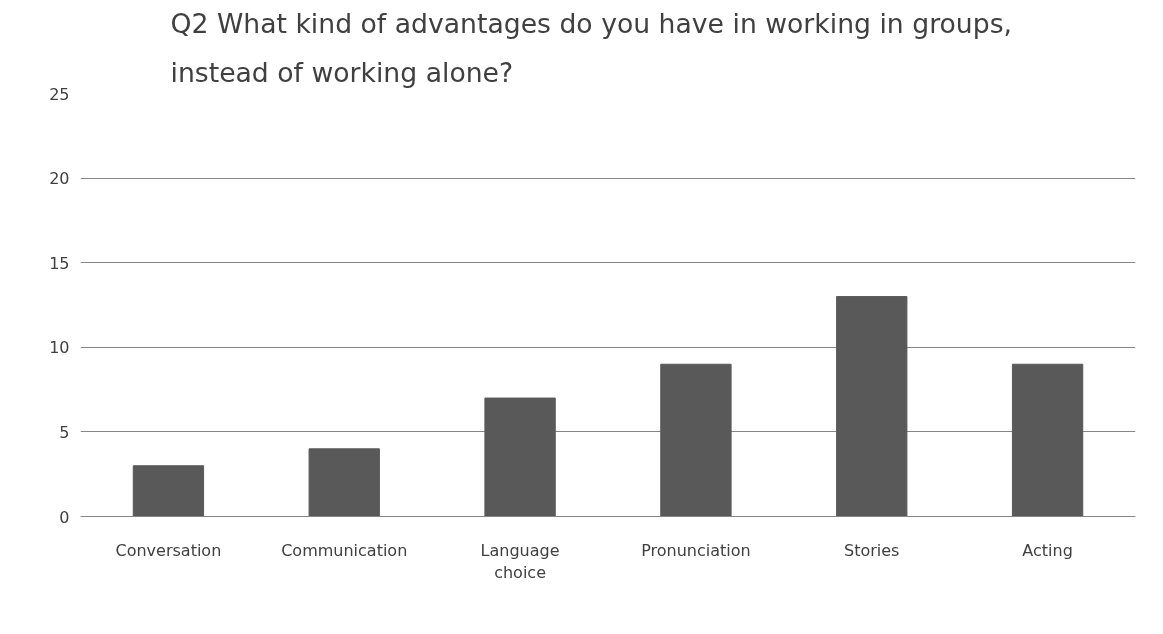  I want to click on x-tick-label: Language choice, so click(520, 561).